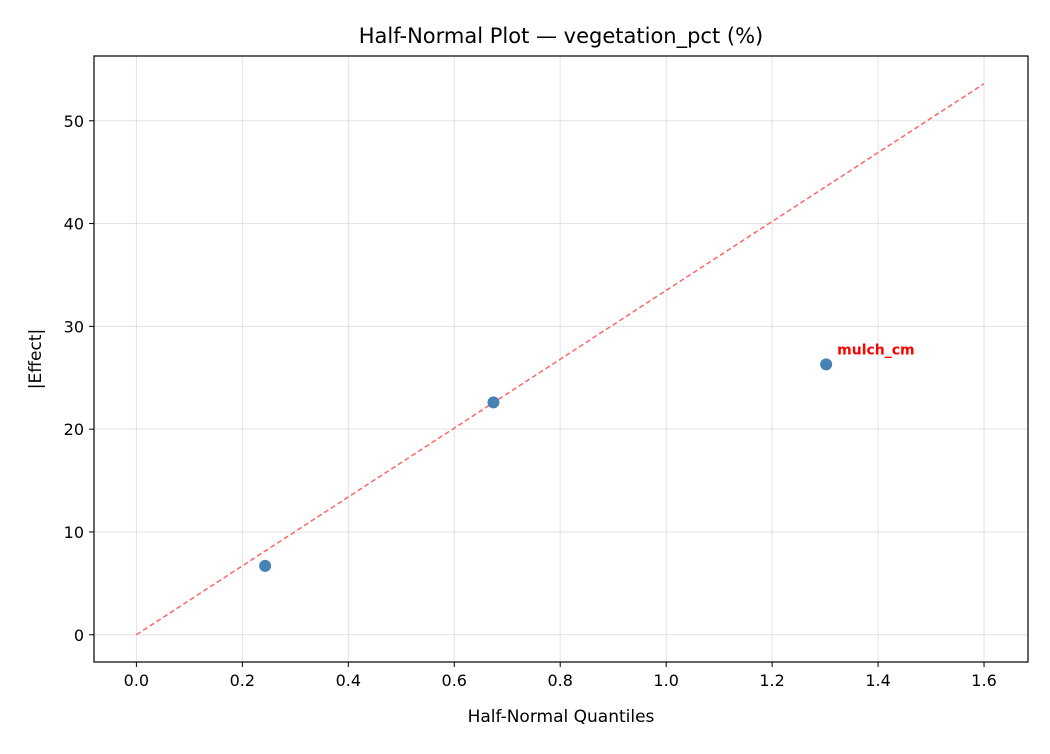 The image size is (1050, 754). I want to click on y-tick-label: 50, so click(74, 121).